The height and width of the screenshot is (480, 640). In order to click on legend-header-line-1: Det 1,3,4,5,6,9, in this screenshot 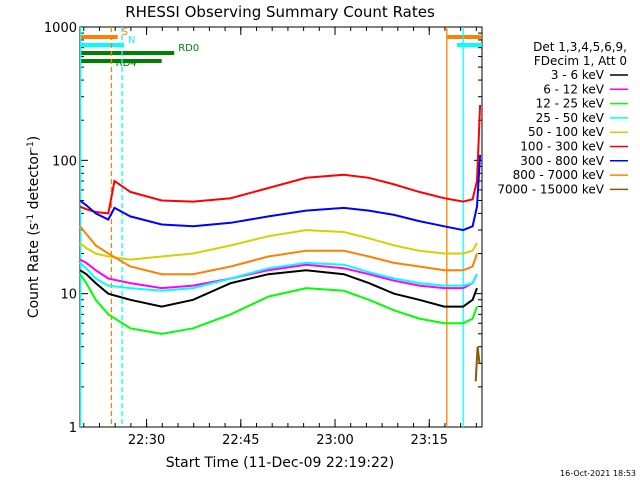, I will do `click(580, 47)`.